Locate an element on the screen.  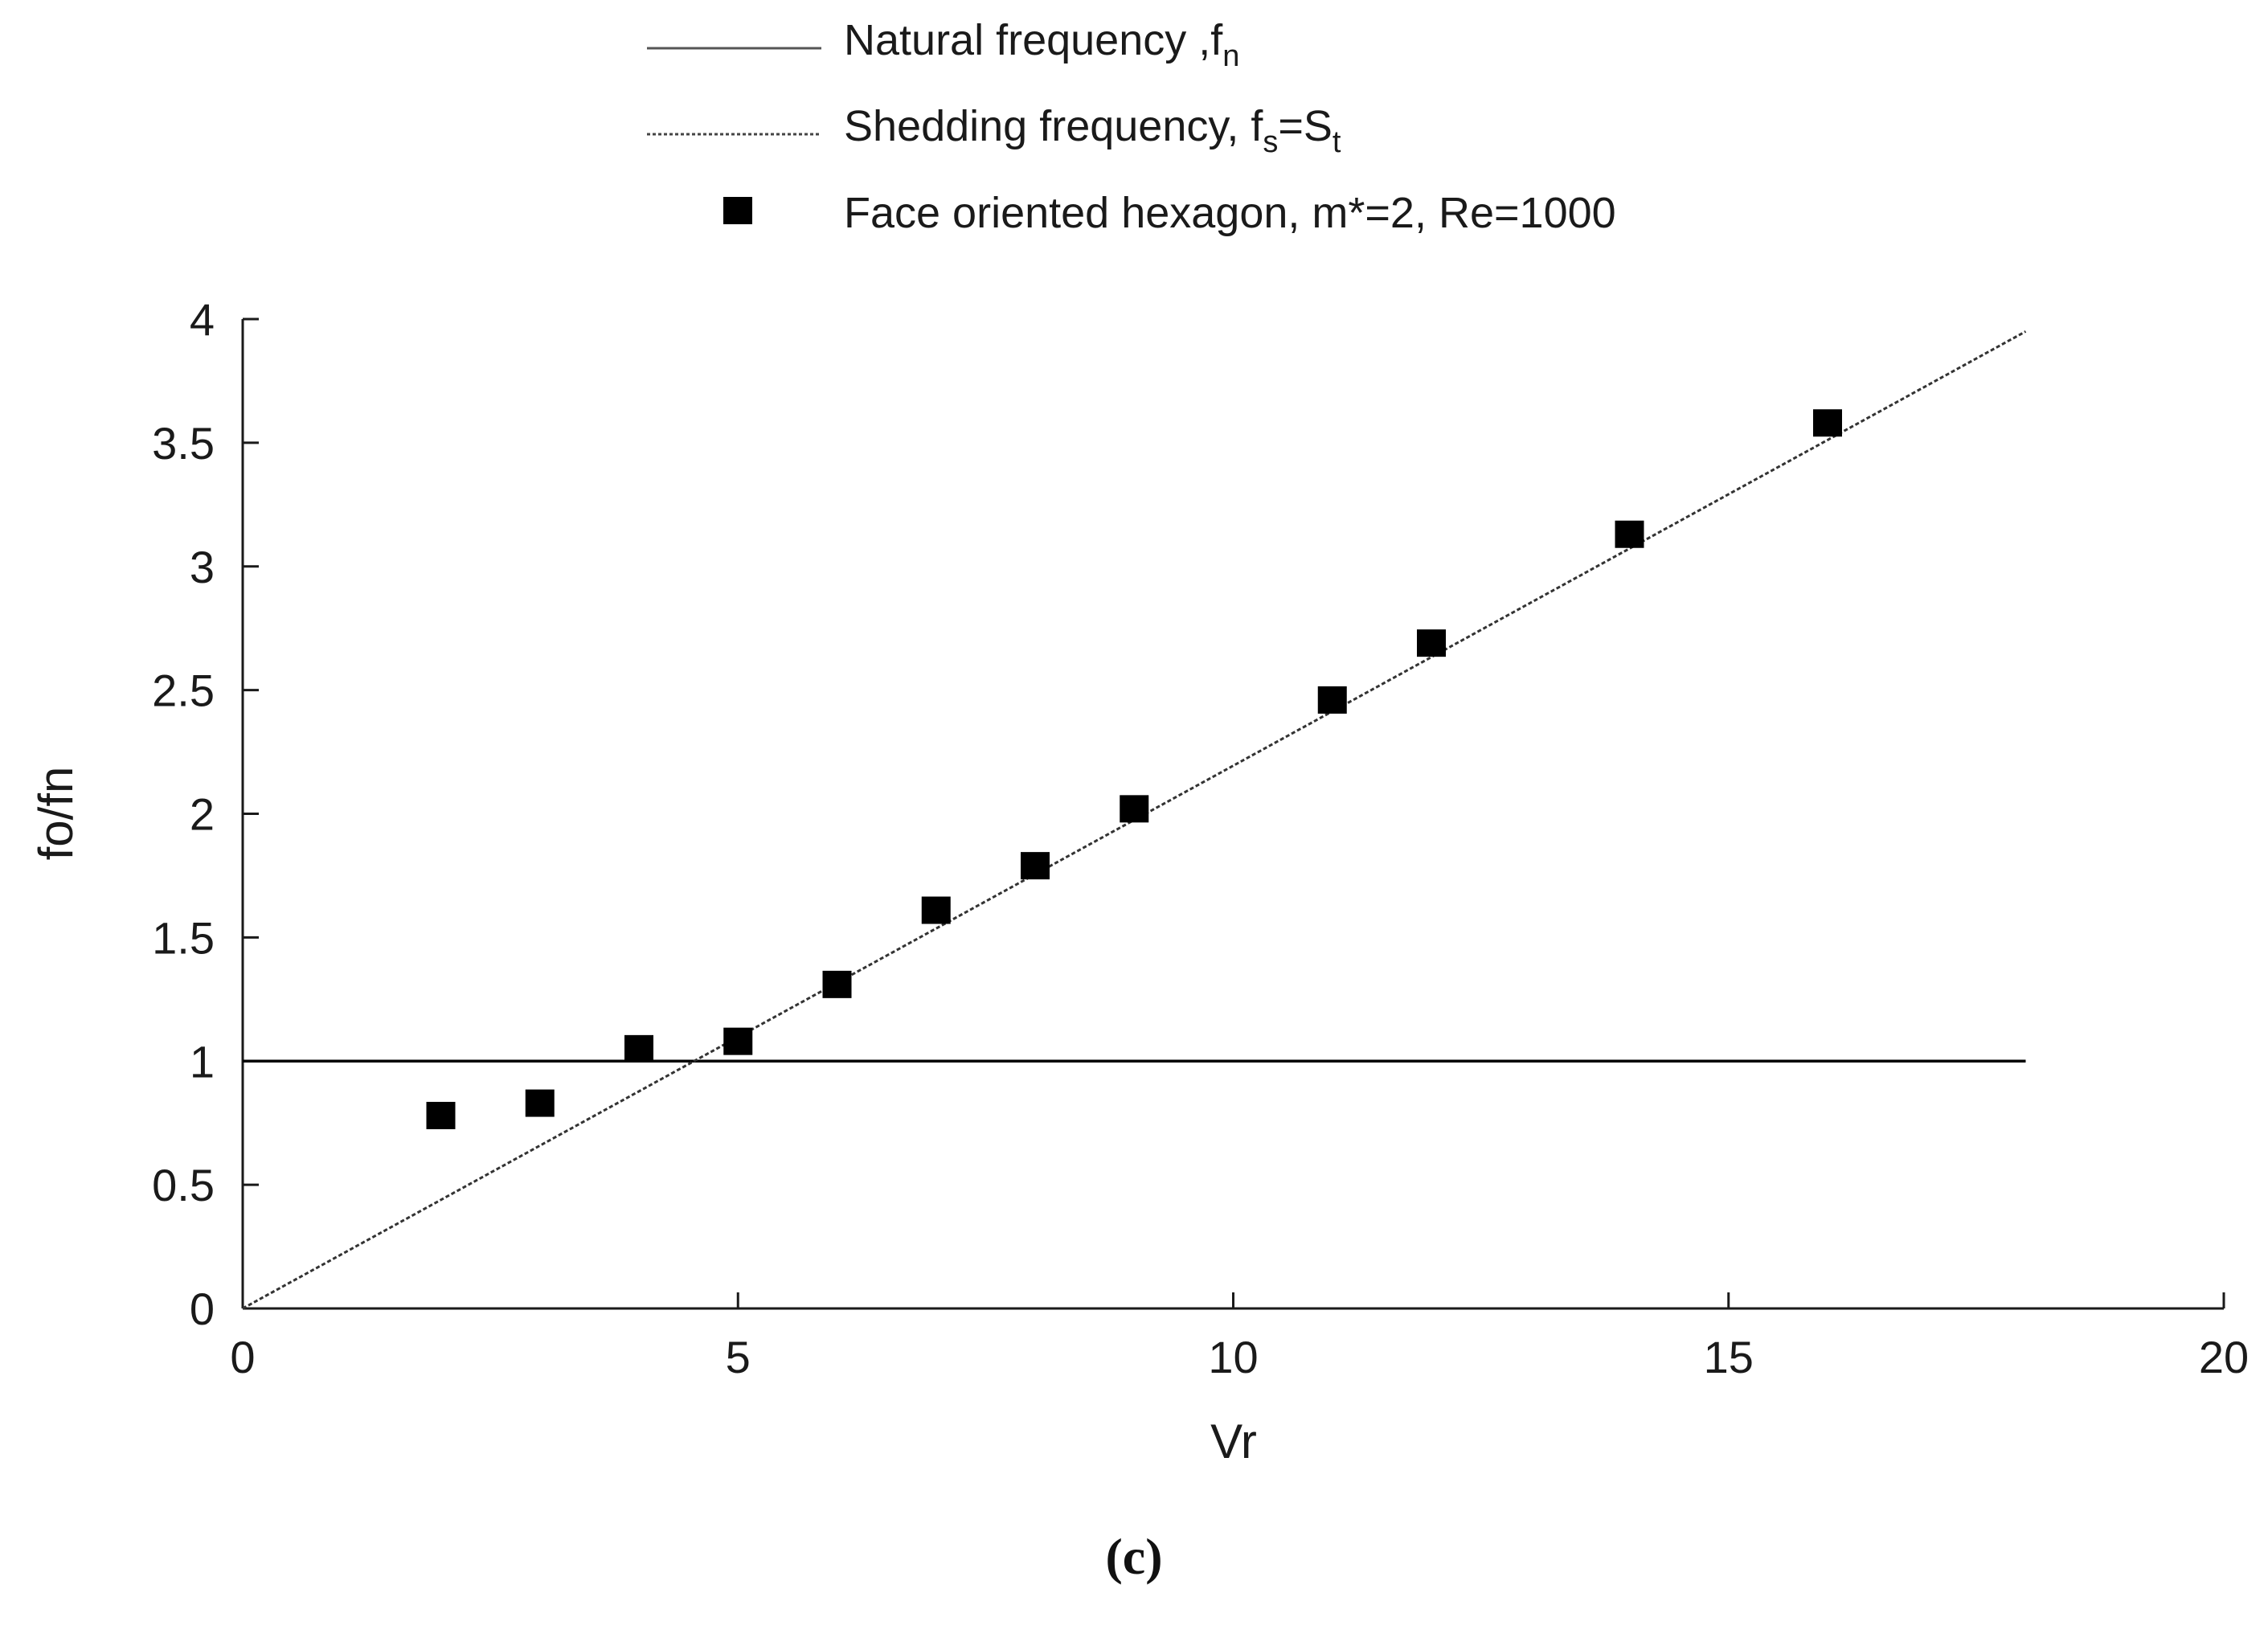
x-tick-label: 10 is located at coordinates (1233, 1357).